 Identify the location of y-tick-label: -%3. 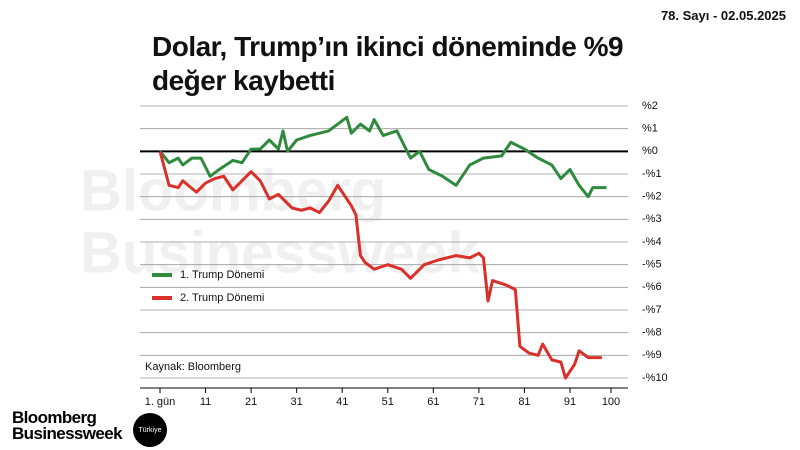
(652, 219).